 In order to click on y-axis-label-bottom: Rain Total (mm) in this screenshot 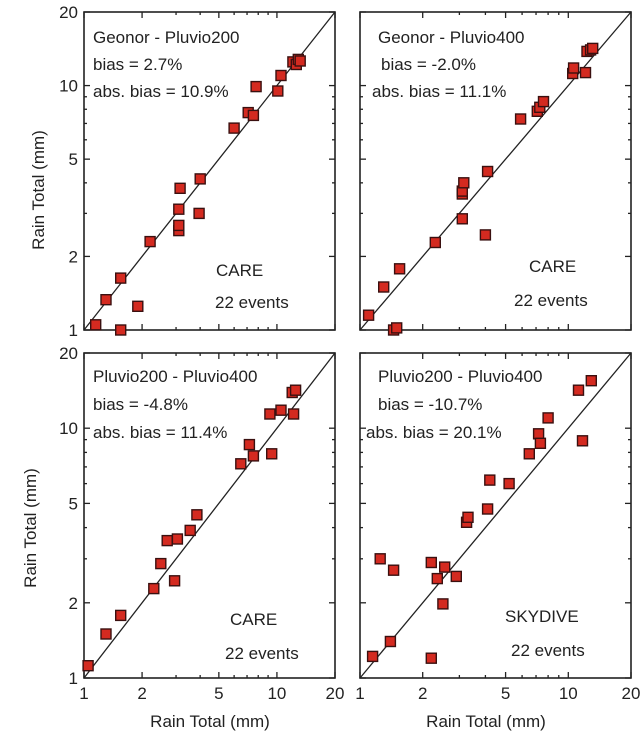, I will do `click(30, 528)`.